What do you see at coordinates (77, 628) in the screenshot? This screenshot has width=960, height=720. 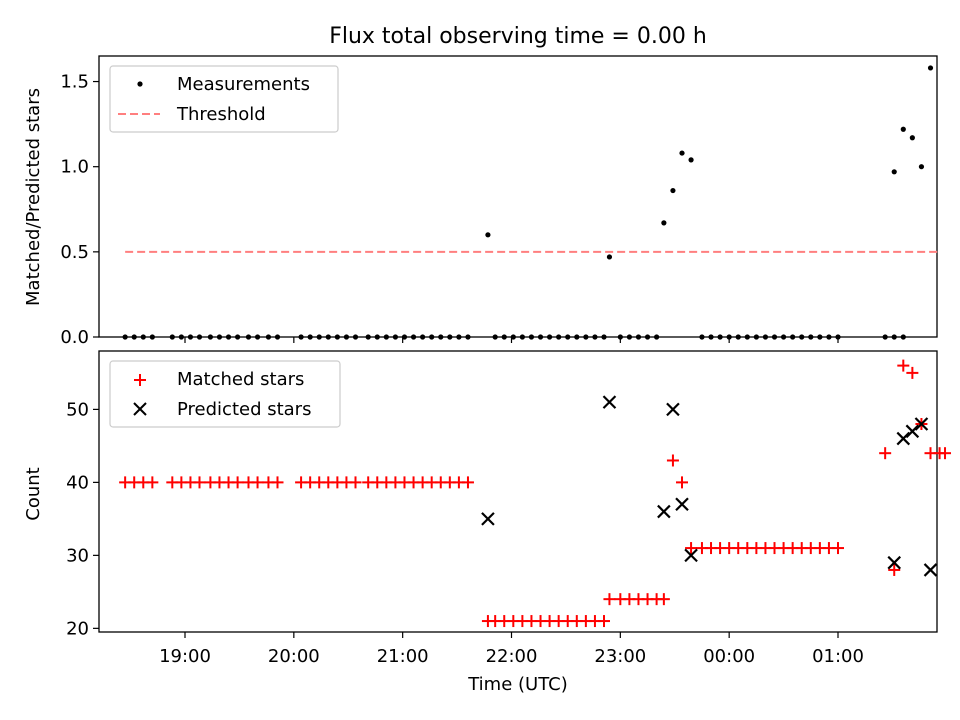 I see `y-tick-label: 20` at bounding box center [77, 628].